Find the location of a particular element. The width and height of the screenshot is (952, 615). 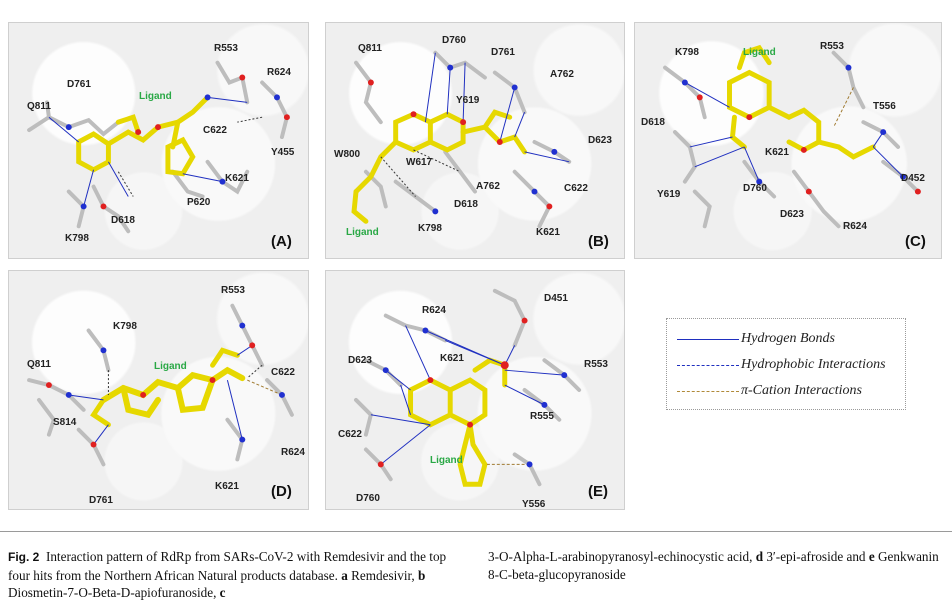

caption-item-e: Genkwanin 8-C-beta-glucopyranoside is located at coordinates (713, 565).